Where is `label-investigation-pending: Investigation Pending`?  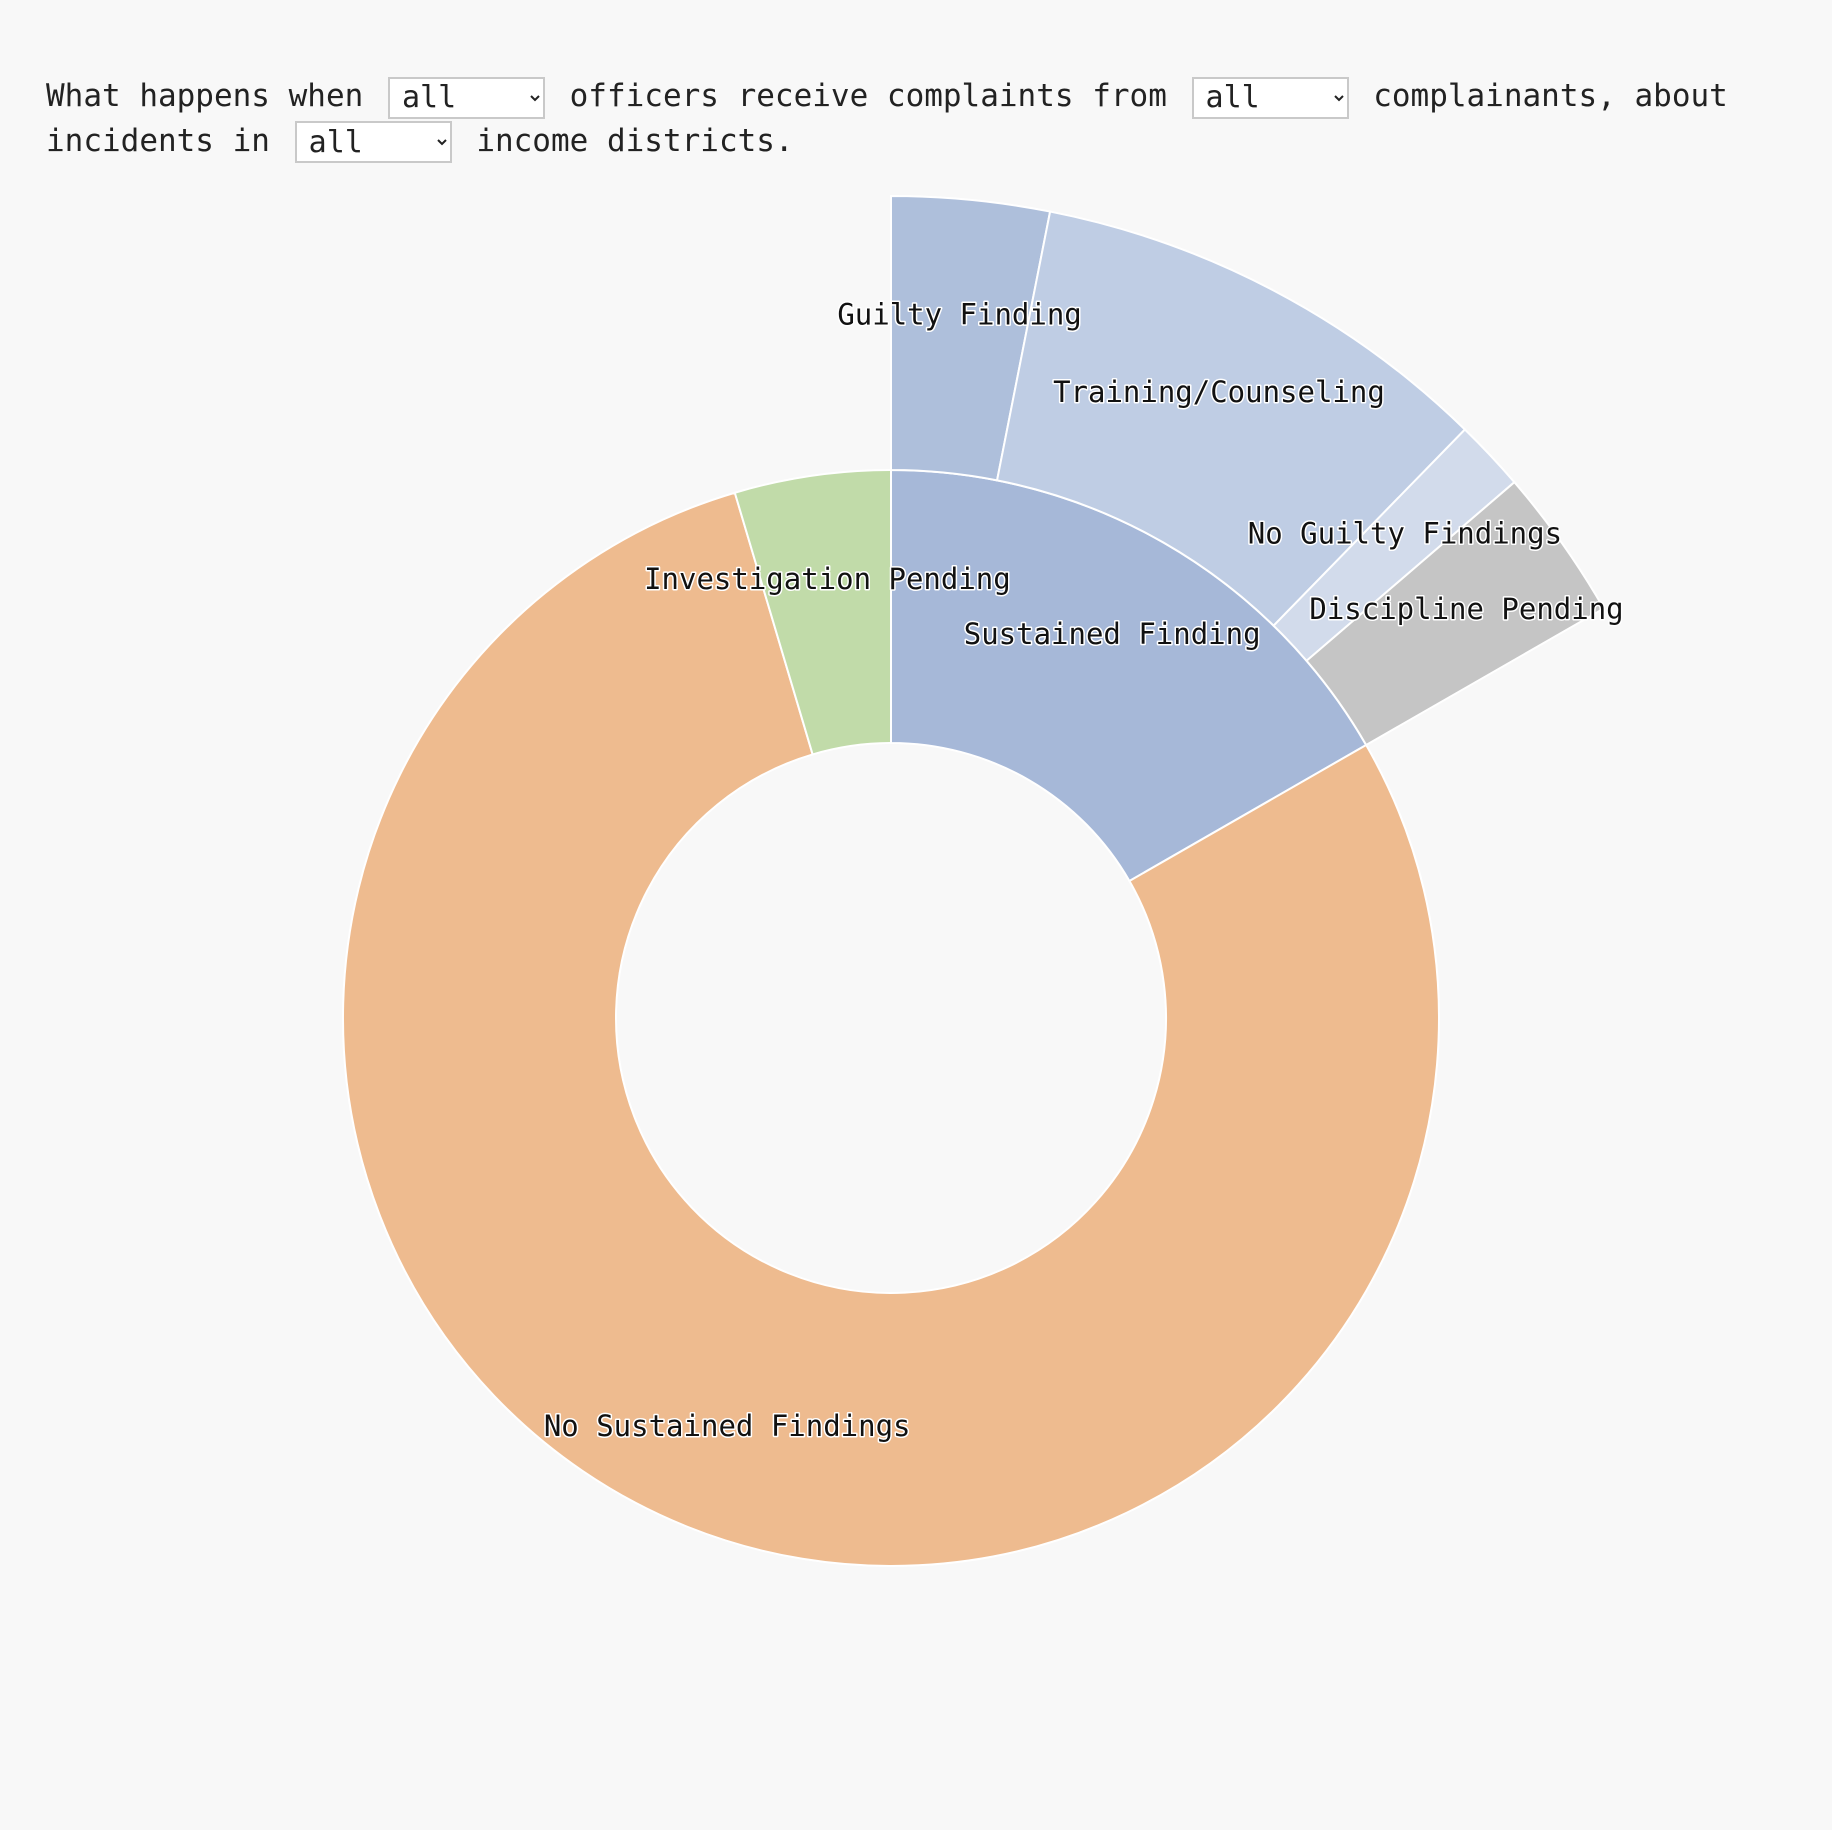
label-investigation-pending: Investigation Pending is located at coordinates (827, 579).